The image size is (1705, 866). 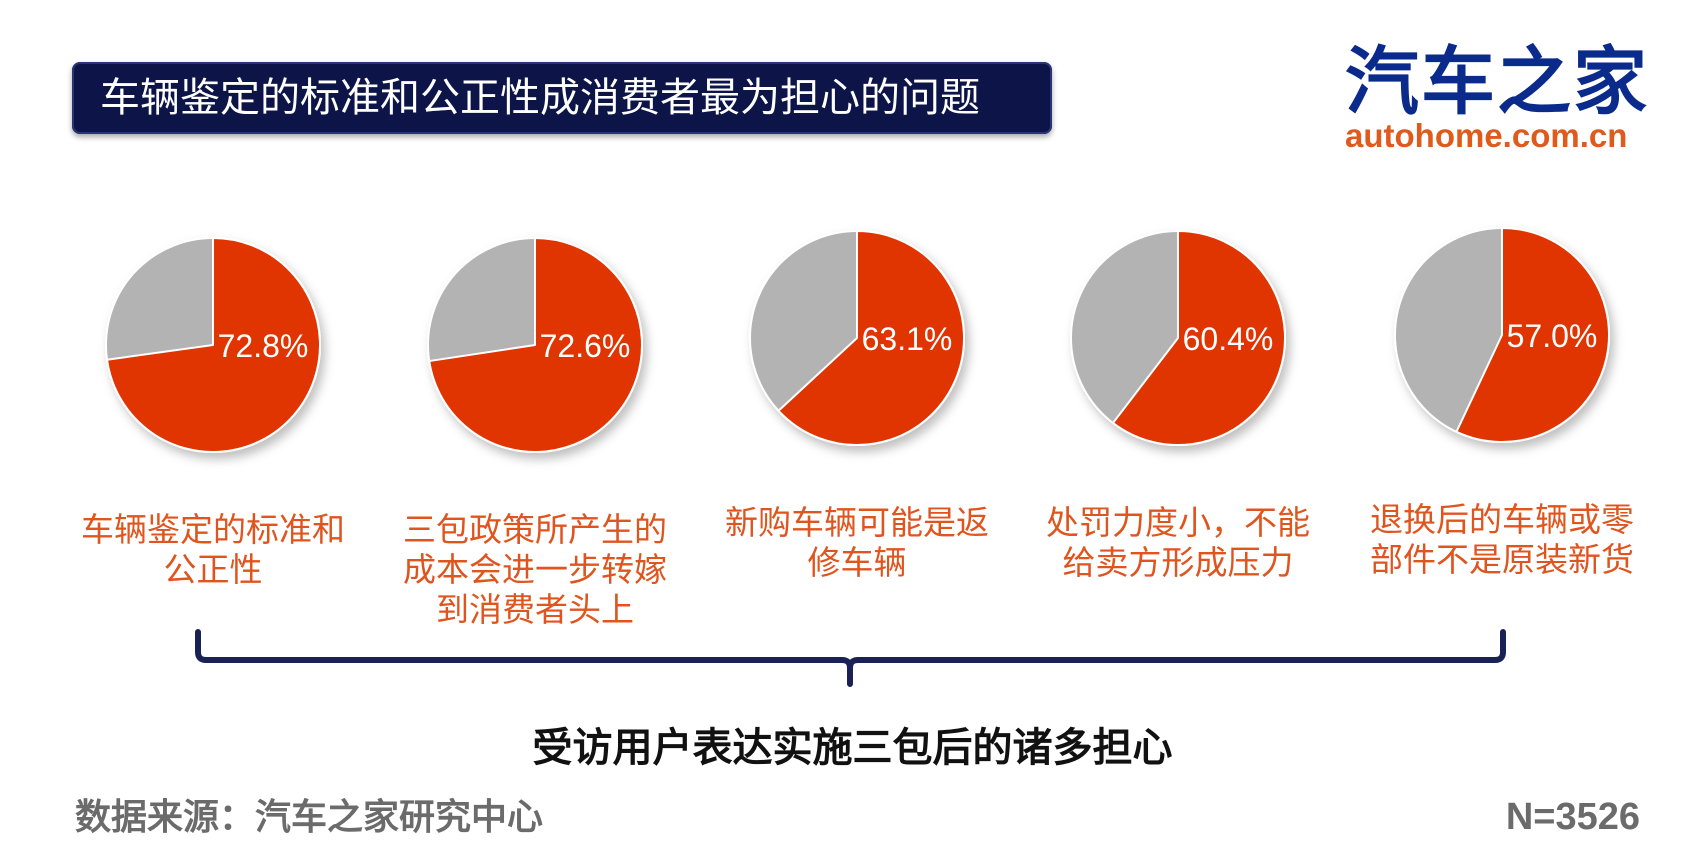 What do you see at coordinates (213, 569) in the screenshot?
I see `pie-category-label-line: 公正性` at bounding box center [213, 569].